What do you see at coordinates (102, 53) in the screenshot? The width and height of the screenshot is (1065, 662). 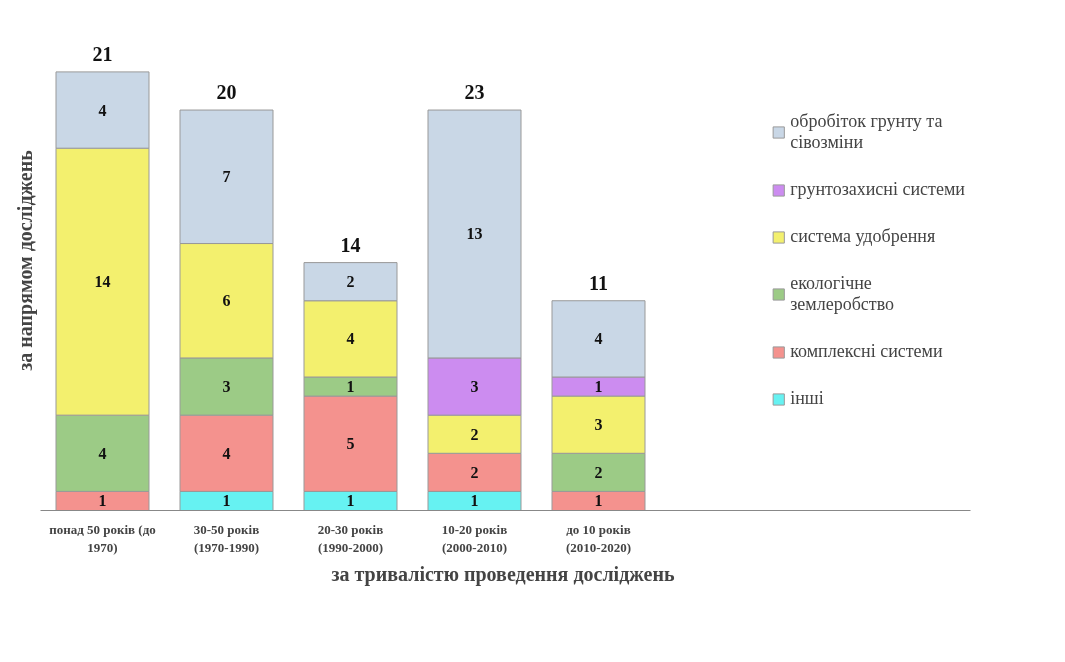 I see `total-label: 21` at bounding box center [102, 53].